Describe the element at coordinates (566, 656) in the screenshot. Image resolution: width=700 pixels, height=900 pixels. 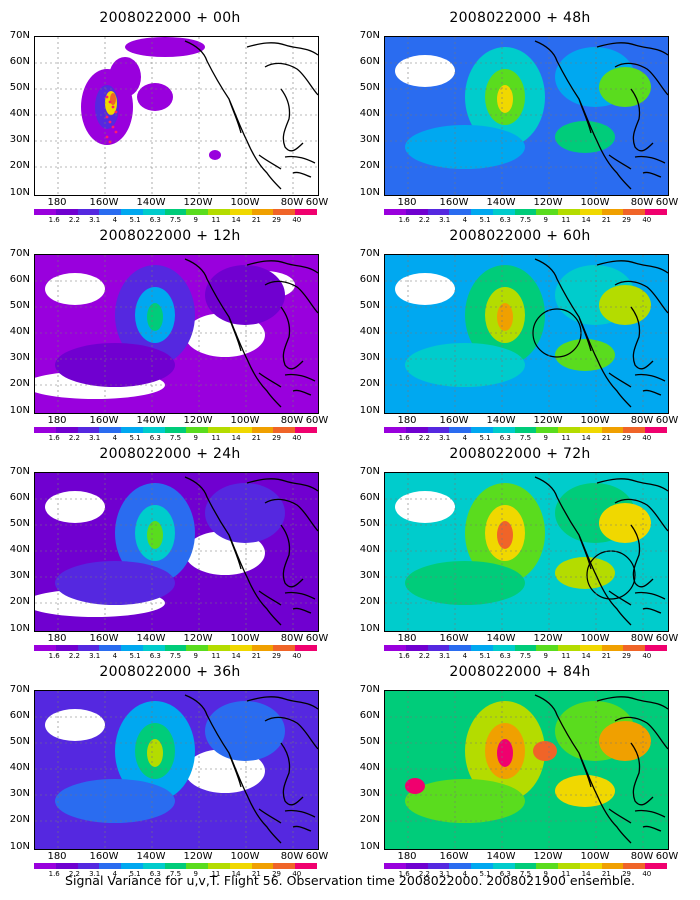
I see `colorbar-label: 11` at that location.